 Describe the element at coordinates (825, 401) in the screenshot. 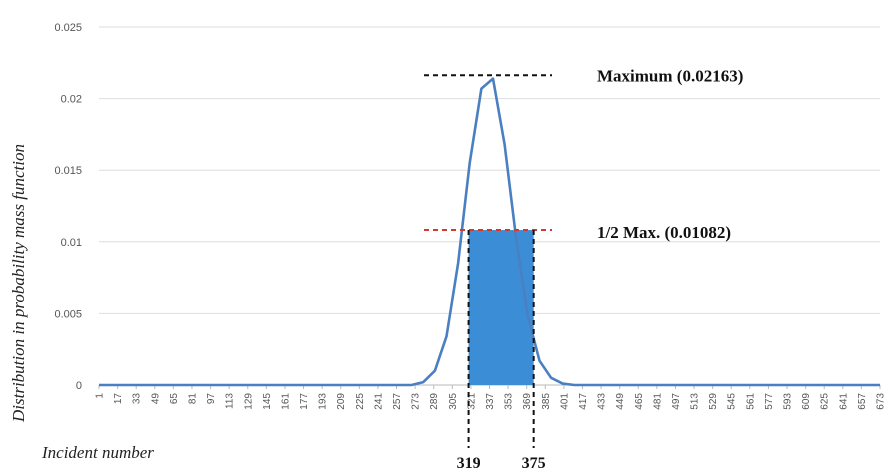

I see `x-tick-label: 625` at that location.